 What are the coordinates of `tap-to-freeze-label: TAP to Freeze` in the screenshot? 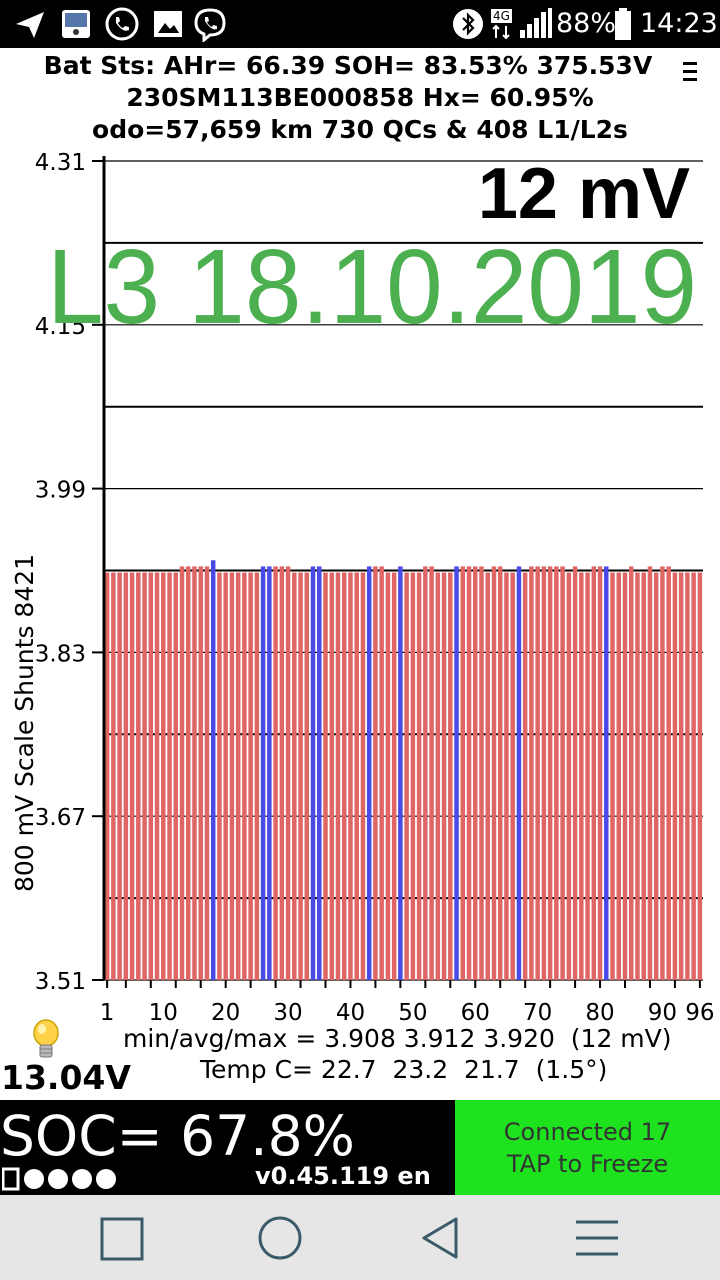 It's located at (587, 1164).